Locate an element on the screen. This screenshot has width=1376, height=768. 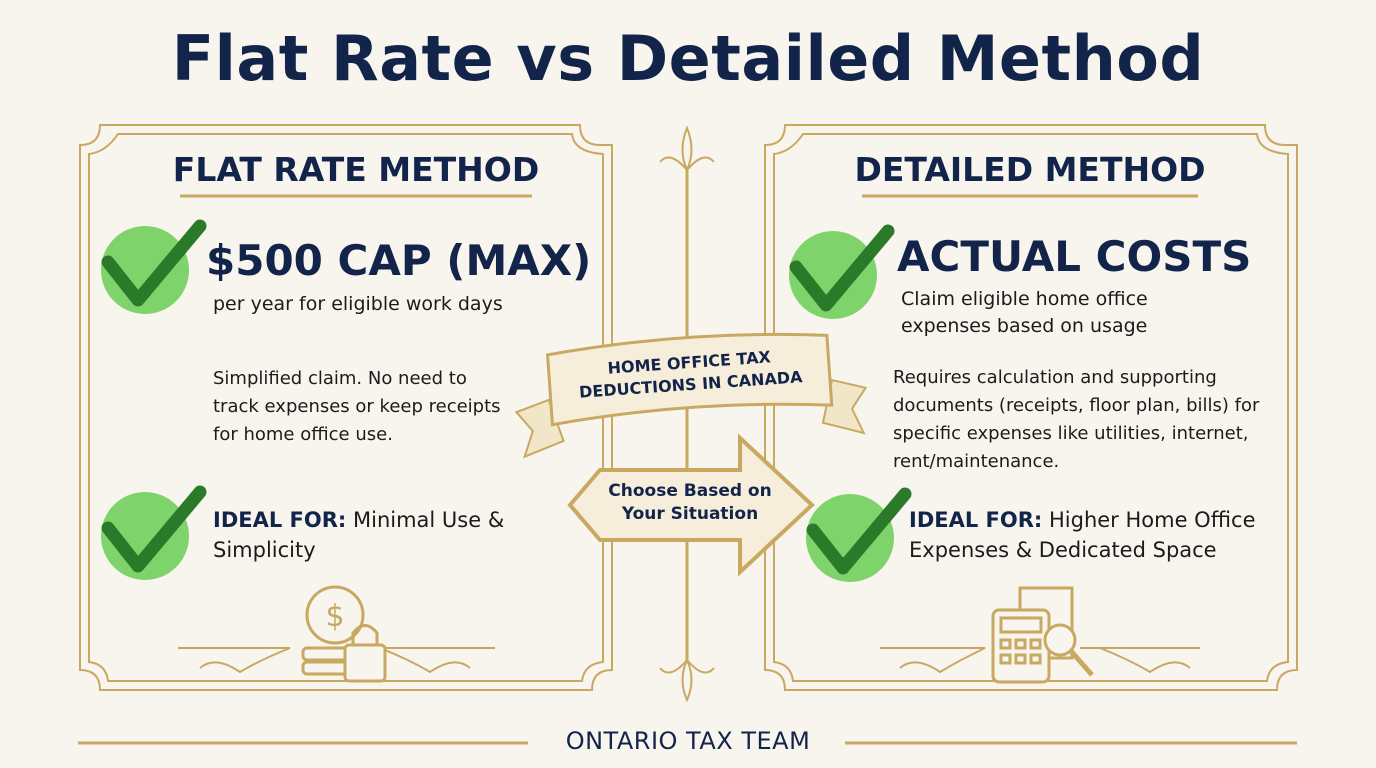
arrow-shape is located at coordinates (691, 505).